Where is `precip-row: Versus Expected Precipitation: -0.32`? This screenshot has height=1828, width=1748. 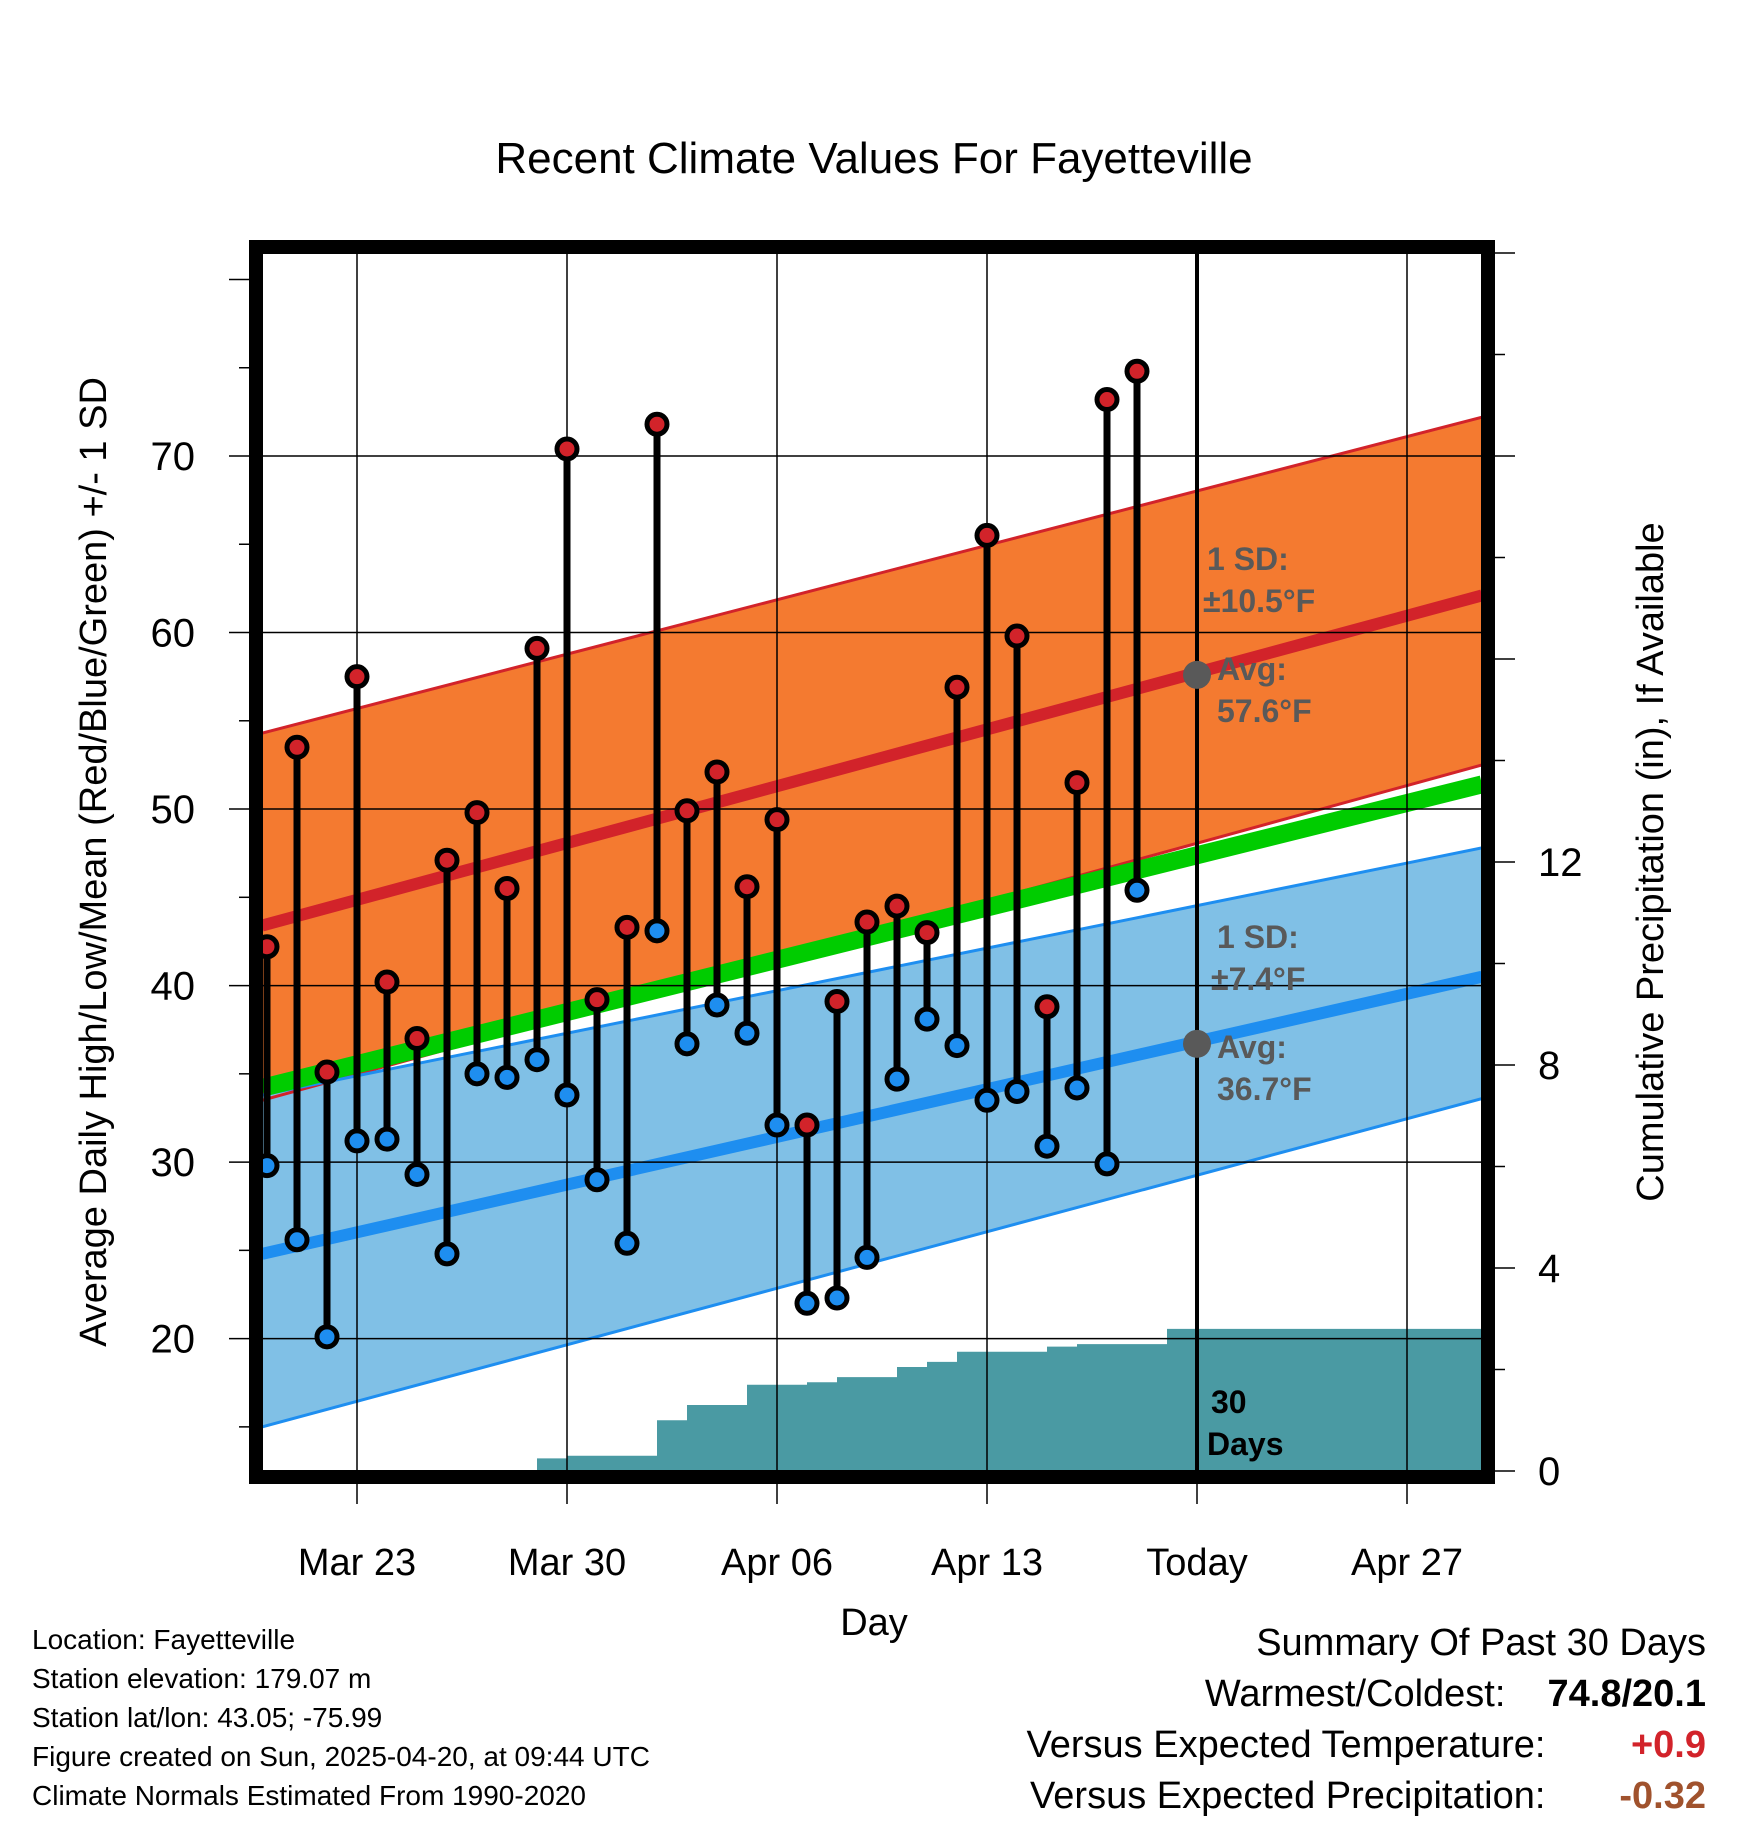 precip-row: Versus Expected Precipitation: -0.32 is located at coordinates (1366, 1796).